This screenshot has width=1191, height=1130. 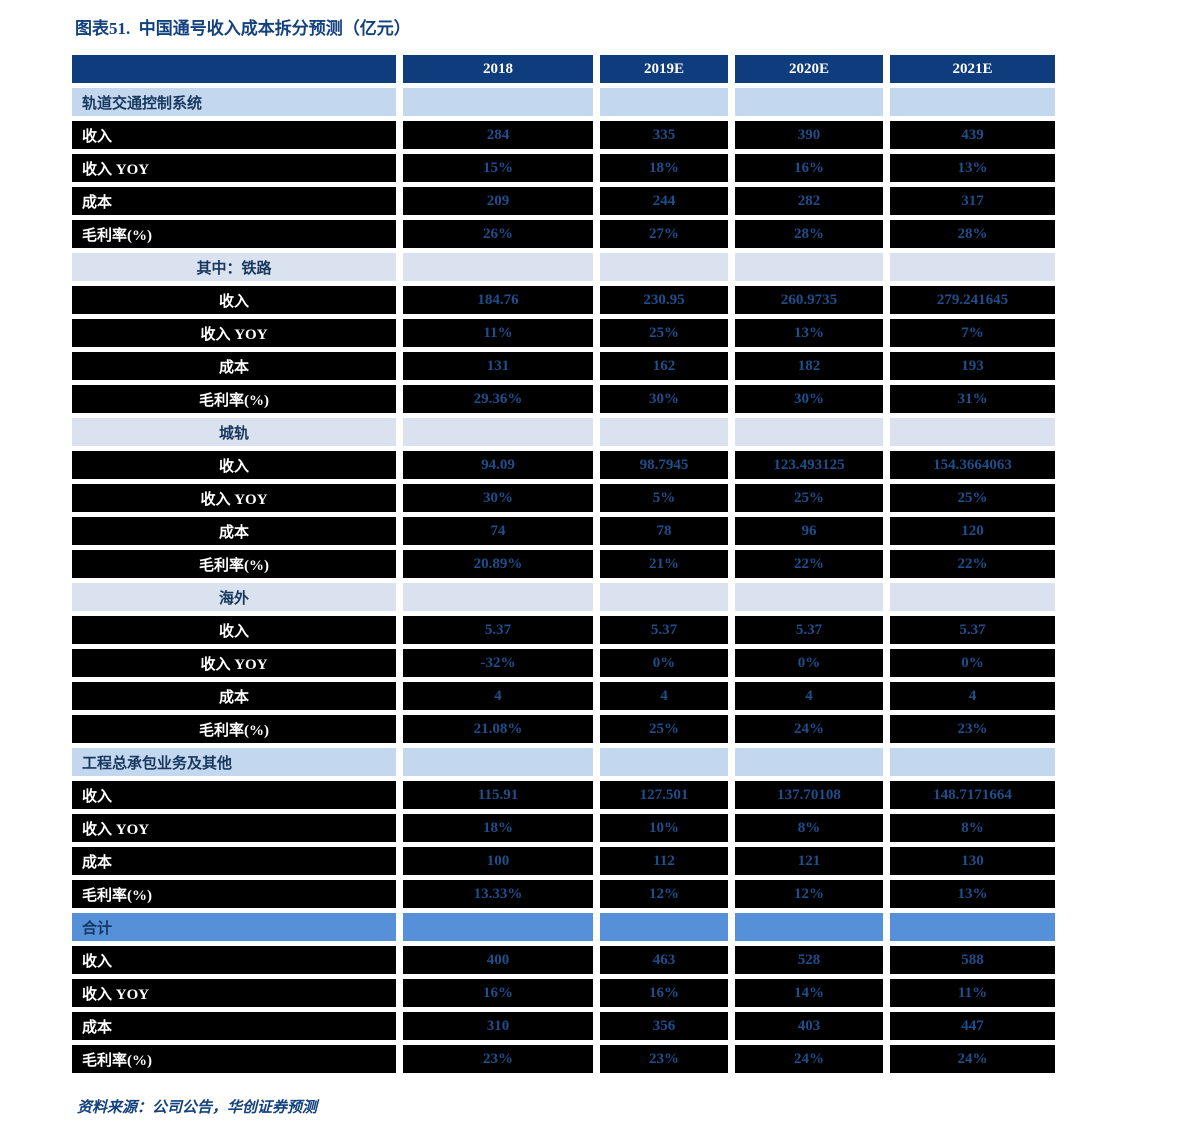 I want to click on value-cell: 21%, so click(x=664, y=564).